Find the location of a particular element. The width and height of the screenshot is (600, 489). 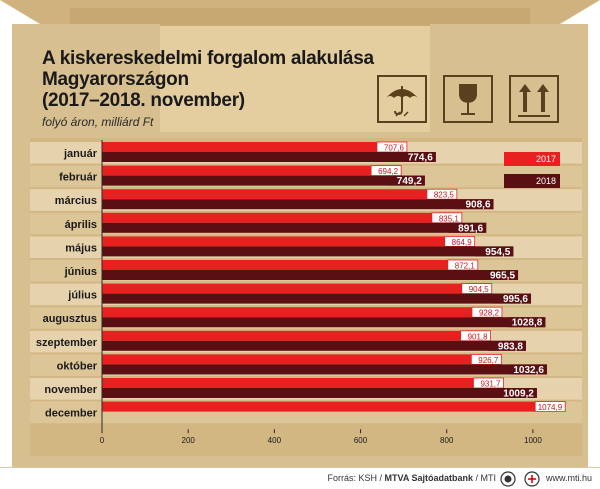

data-label-2017: 1074,9 is located at coordinates (550, 407).